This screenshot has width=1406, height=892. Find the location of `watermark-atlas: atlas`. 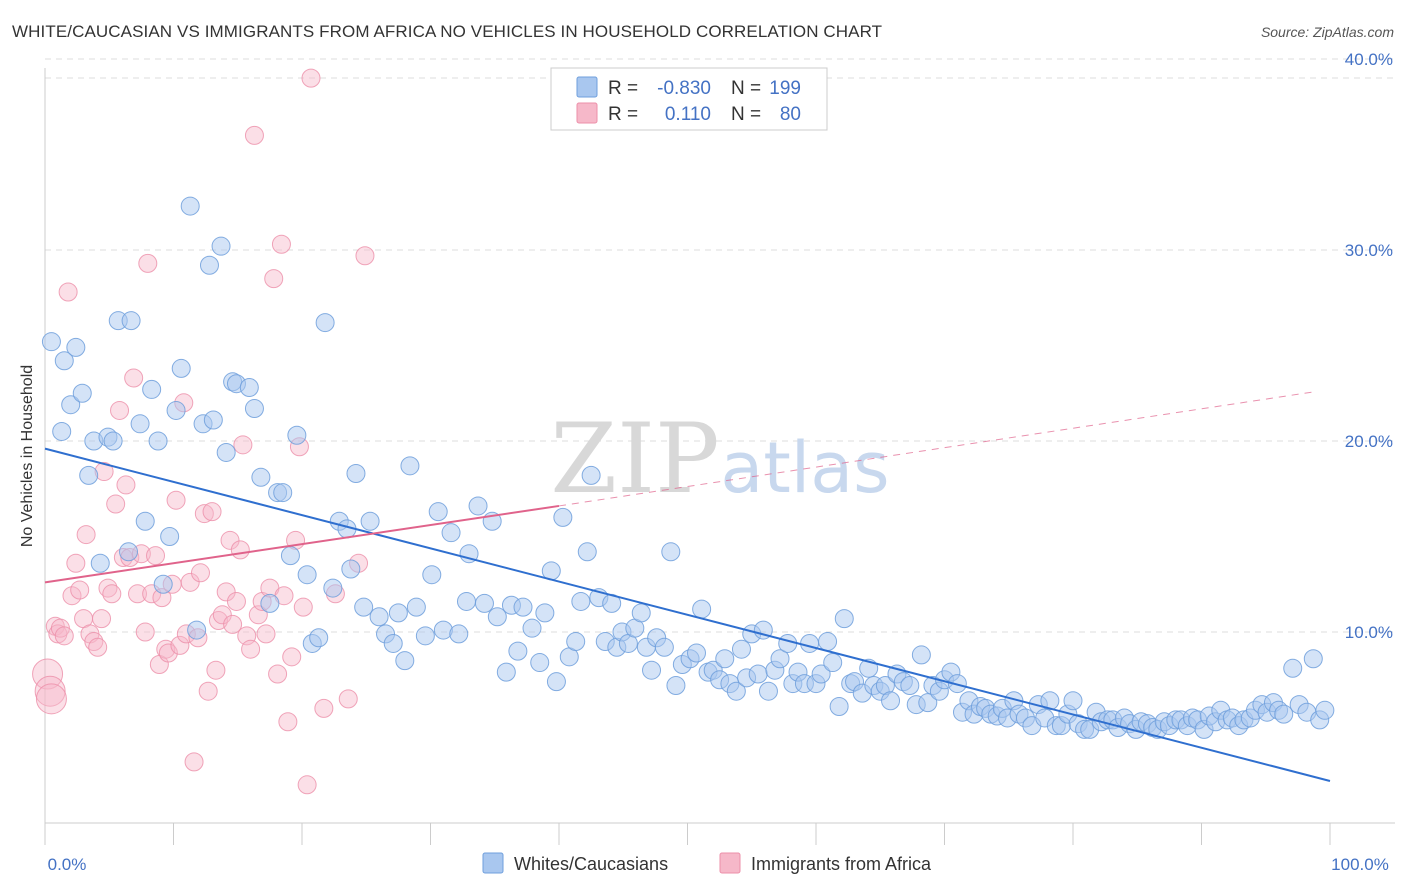

watermark-atlas: atlas is located at coordinates (804, 468).